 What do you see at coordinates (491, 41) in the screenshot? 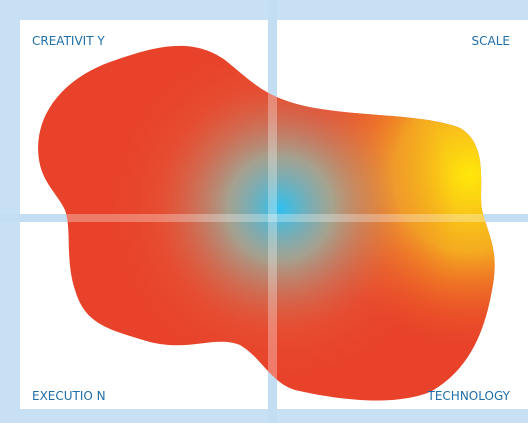
I see `quadrant-label: SCALE` at bounding box center [491, 41].